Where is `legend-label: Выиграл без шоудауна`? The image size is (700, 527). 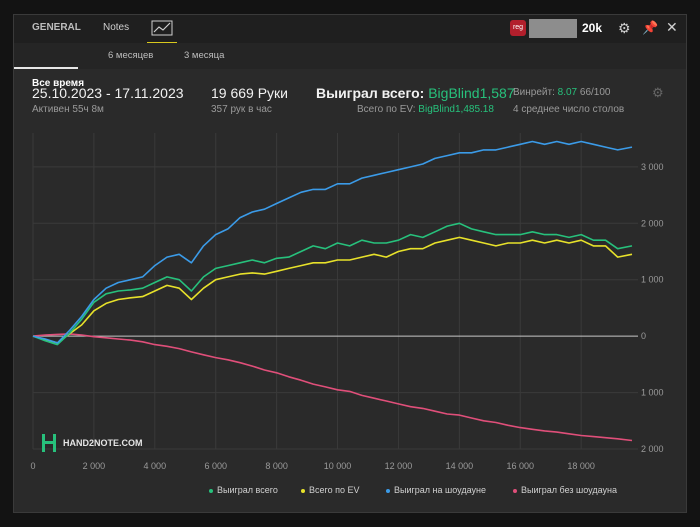
legend-label: Выиграл без шоудауна is located at coordinates (569, 490).